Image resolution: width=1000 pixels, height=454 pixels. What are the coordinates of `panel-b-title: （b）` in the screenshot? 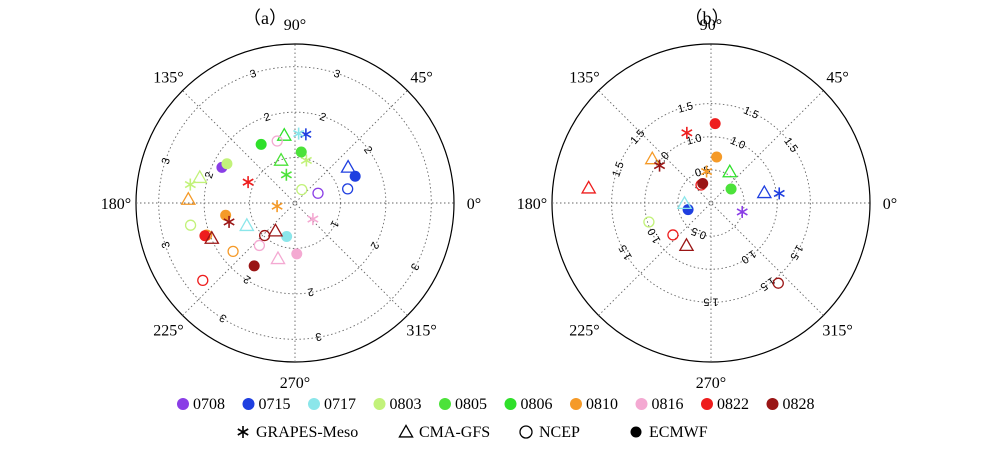 It's located at (707, 18).